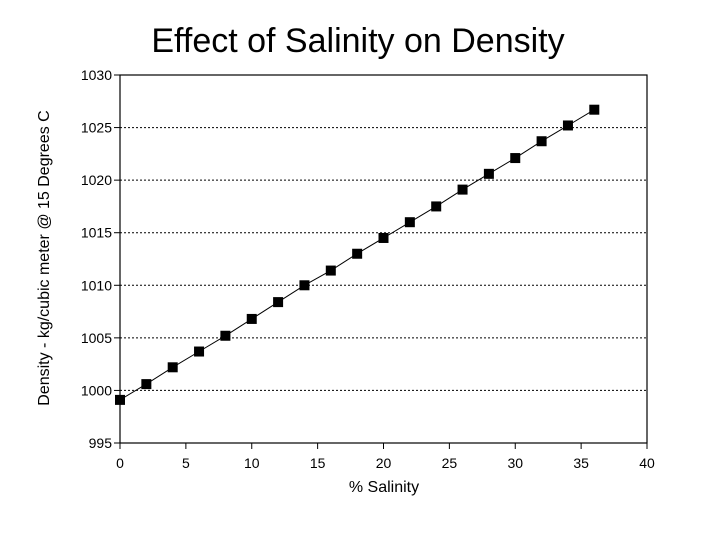 The image size is (720, 540). Describe the element at coordinates (318, 463) in the screenshot. I see `x-tick-label-3: 15` at that location.